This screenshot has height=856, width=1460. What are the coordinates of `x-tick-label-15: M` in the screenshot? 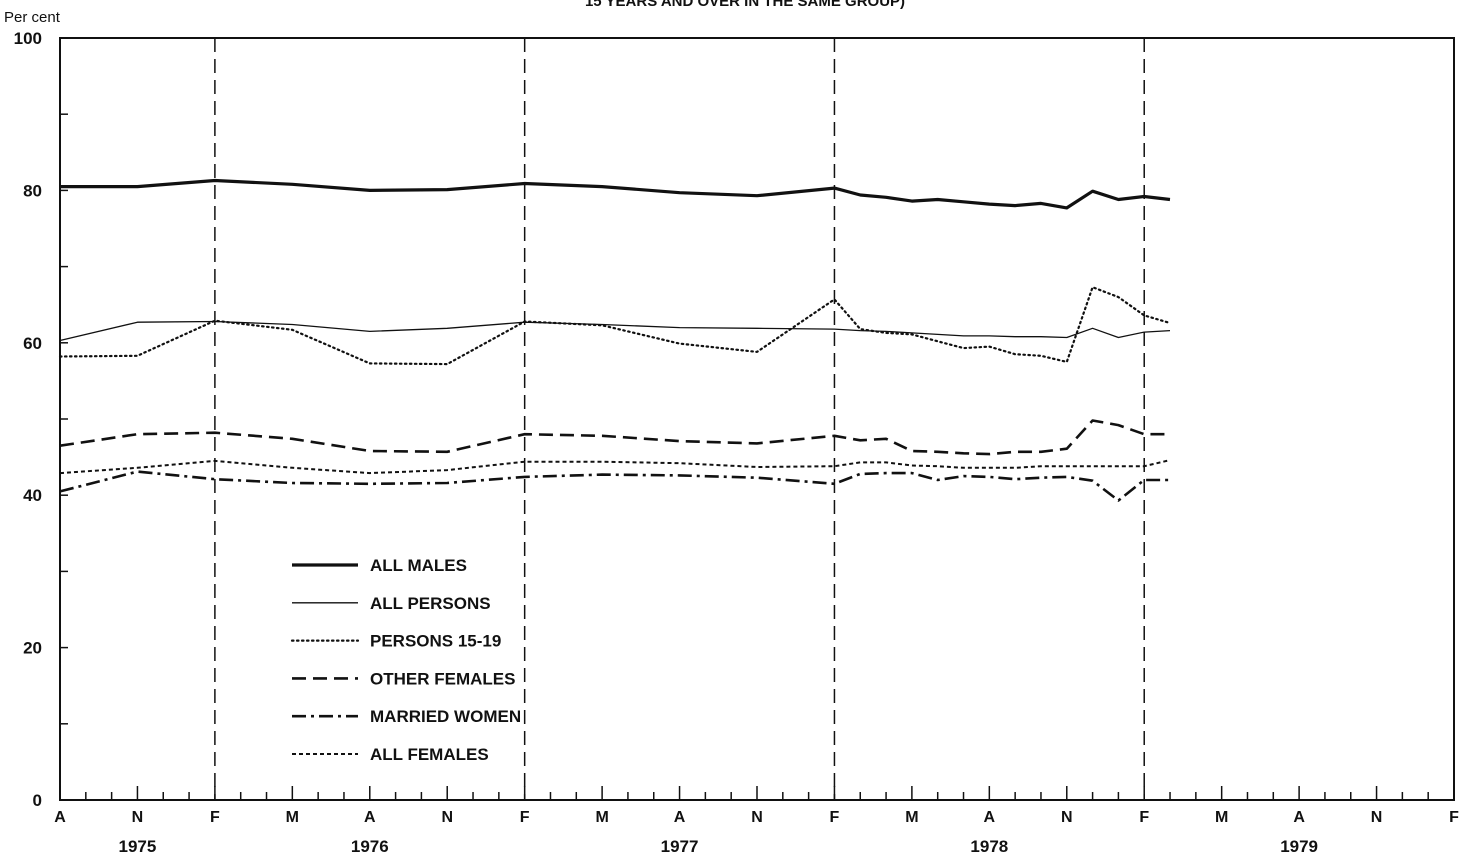 It's located at (1221, 817).